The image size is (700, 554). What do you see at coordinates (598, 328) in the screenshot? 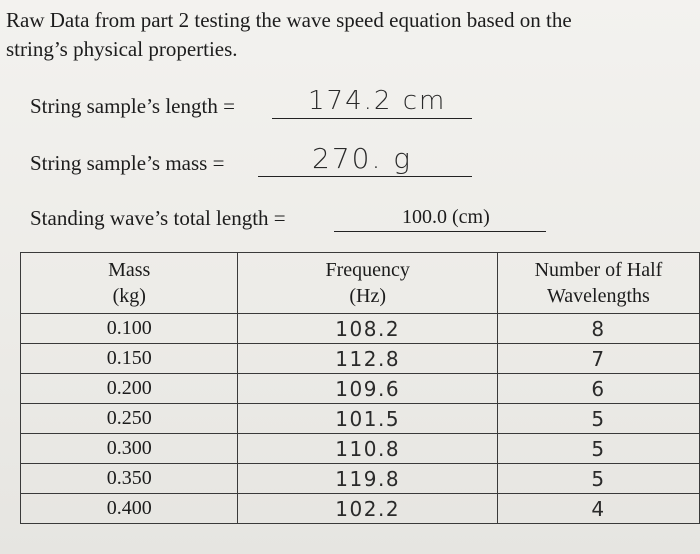
I see `cell-half: 8` at bounding box center [598, 328].